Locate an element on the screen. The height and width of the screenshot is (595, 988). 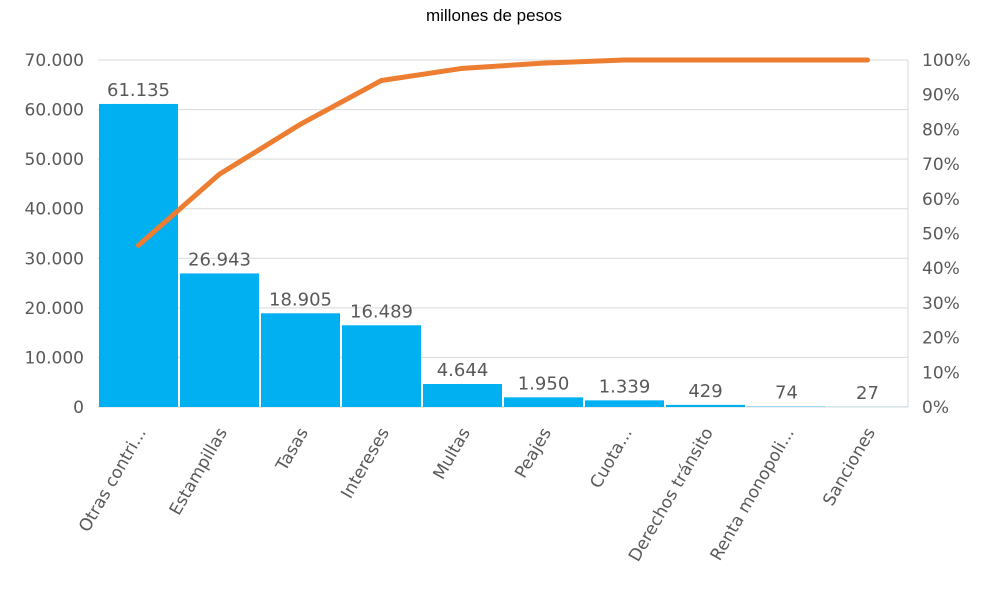
data-label: 26.943 is located at coordinates (219, 259).